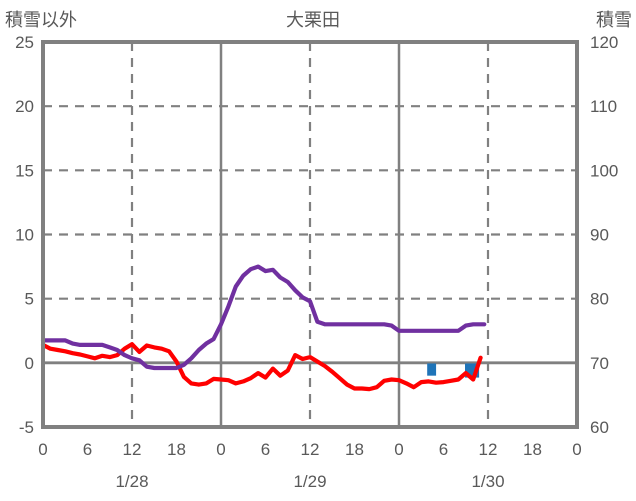 Image resolution: width=636 pixels, height=501 pixels. I want to click on left-axis-tick-label: -5, so click(26, 427).